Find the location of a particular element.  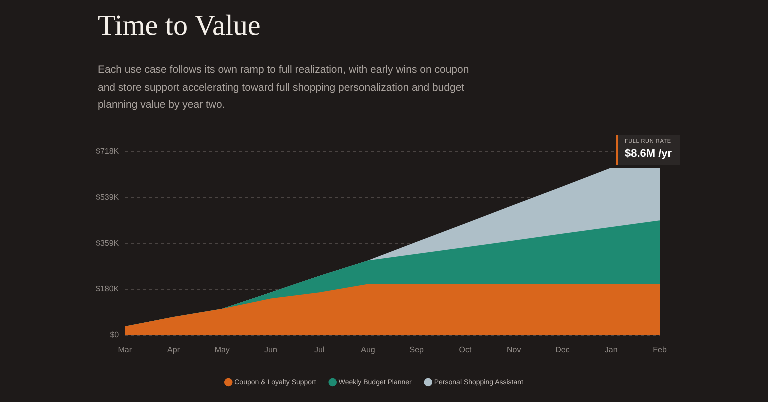

y-tick-label: $0 is located at coordinates (115, 335).